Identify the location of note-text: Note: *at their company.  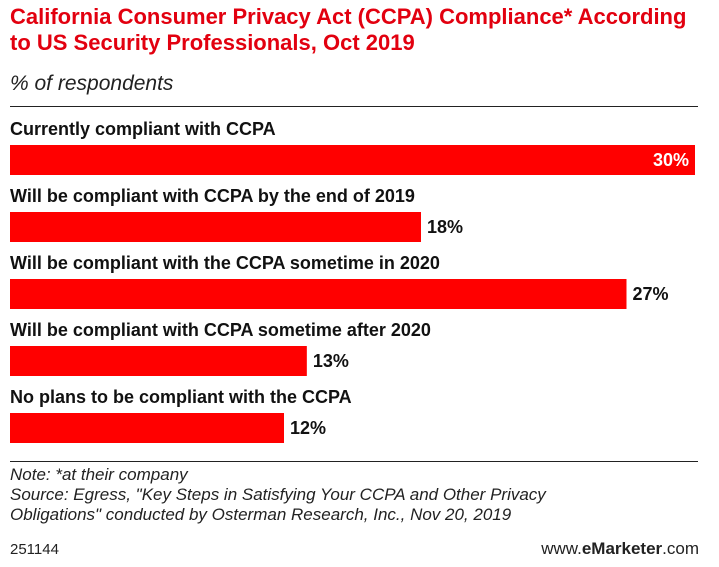
(99, 474).